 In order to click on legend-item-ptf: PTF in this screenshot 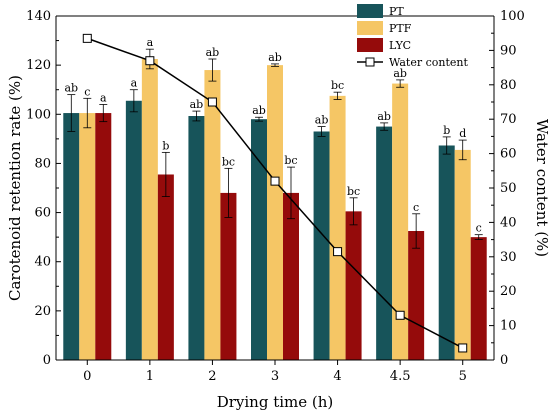, I will do `click(384, 28)`.